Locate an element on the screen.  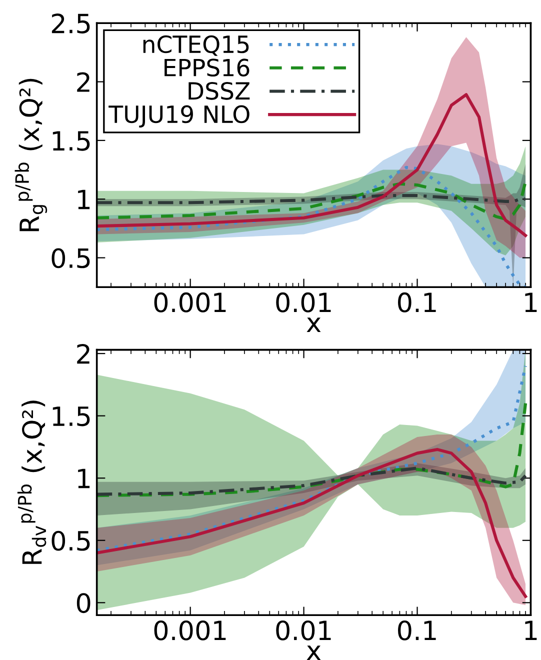
y-axis-title: R$_{dv}$$^{p/Pb}$ (x,Q²) is located at coordinates (31, 482).